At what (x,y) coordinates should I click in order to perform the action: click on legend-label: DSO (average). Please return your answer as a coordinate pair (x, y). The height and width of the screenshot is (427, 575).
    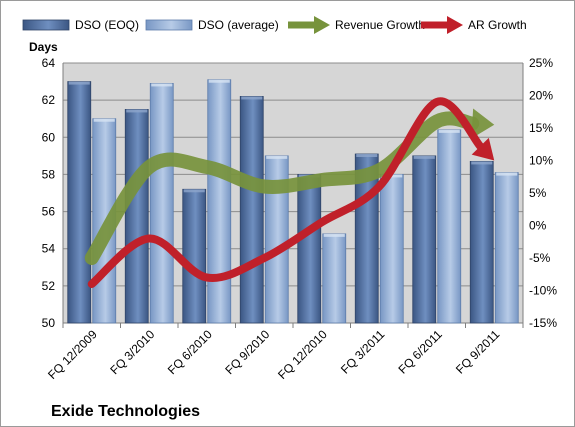
    Looking at the image, I should click on (238, 25).